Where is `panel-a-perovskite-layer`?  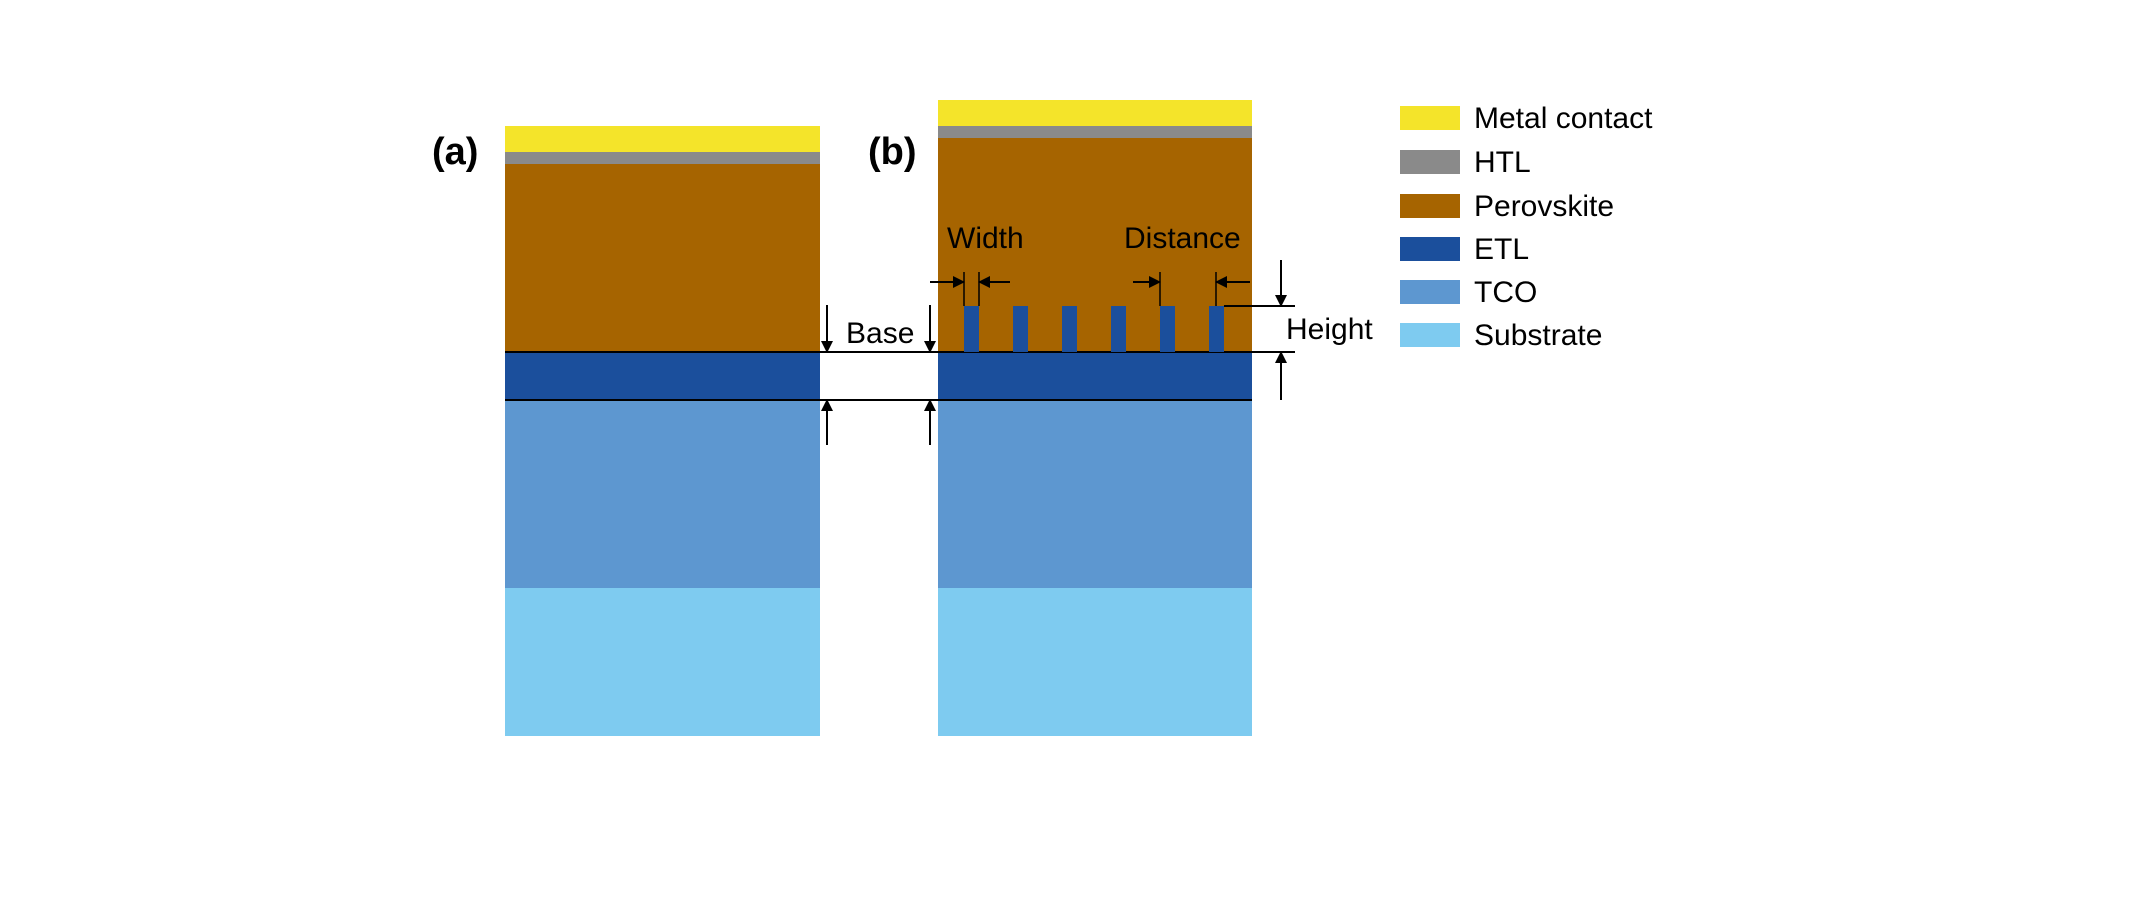 panel-a-perovskite-layer is located at coordinates (662, 258).